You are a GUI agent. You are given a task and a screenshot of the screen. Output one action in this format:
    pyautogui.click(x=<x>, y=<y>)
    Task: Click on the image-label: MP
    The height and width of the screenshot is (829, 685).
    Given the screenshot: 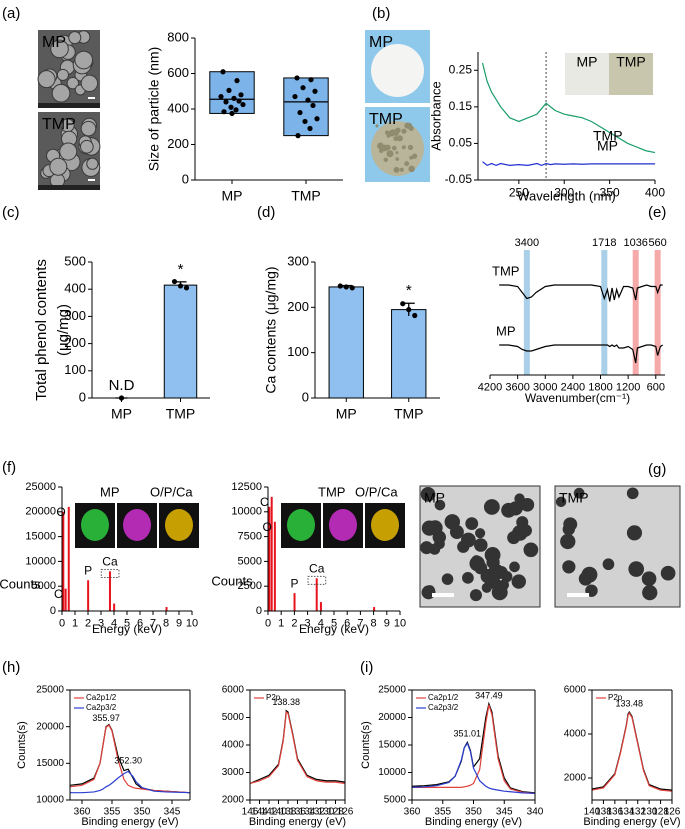 What is the action you would take?
    pyautogui.click(x=381, y=42)
    